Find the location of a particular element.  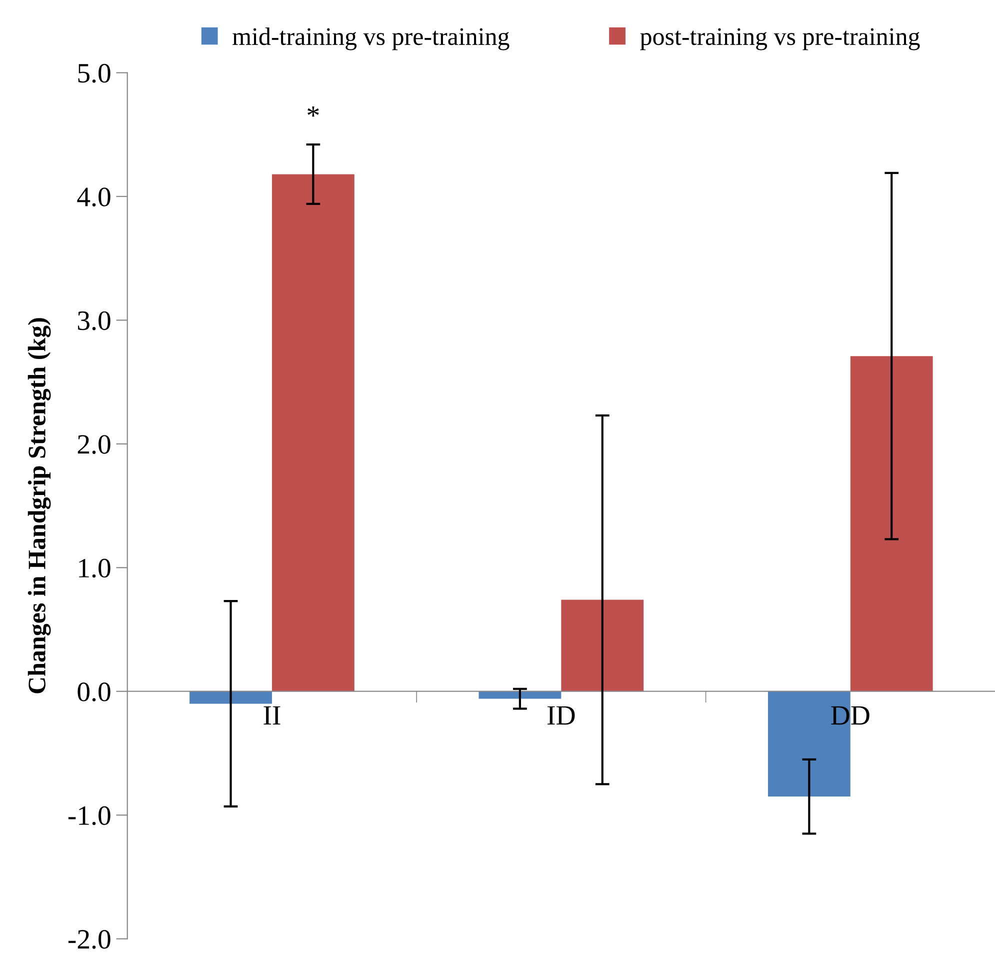

y-tick-label: 0.0 is located at coordinates (94, 692).